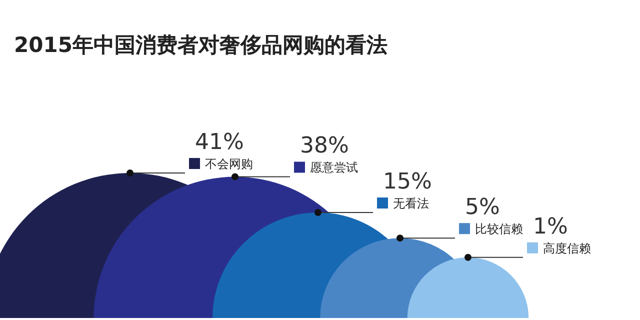  What do you see at coordinates (229, 164) in the screenshot?
I see `category-label: 不会网购` at bounding box center [229, 164].